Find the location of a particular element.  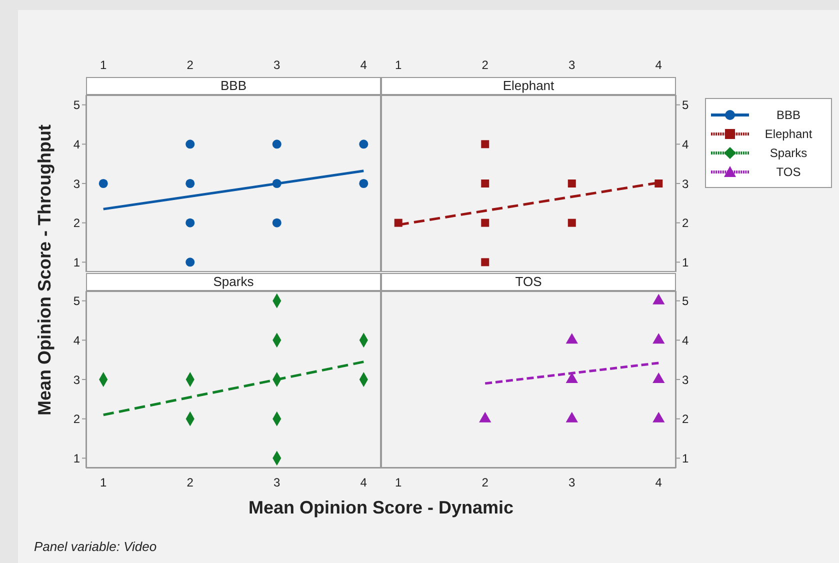

chart-title: Elephant is located at coordinates (528, 86).